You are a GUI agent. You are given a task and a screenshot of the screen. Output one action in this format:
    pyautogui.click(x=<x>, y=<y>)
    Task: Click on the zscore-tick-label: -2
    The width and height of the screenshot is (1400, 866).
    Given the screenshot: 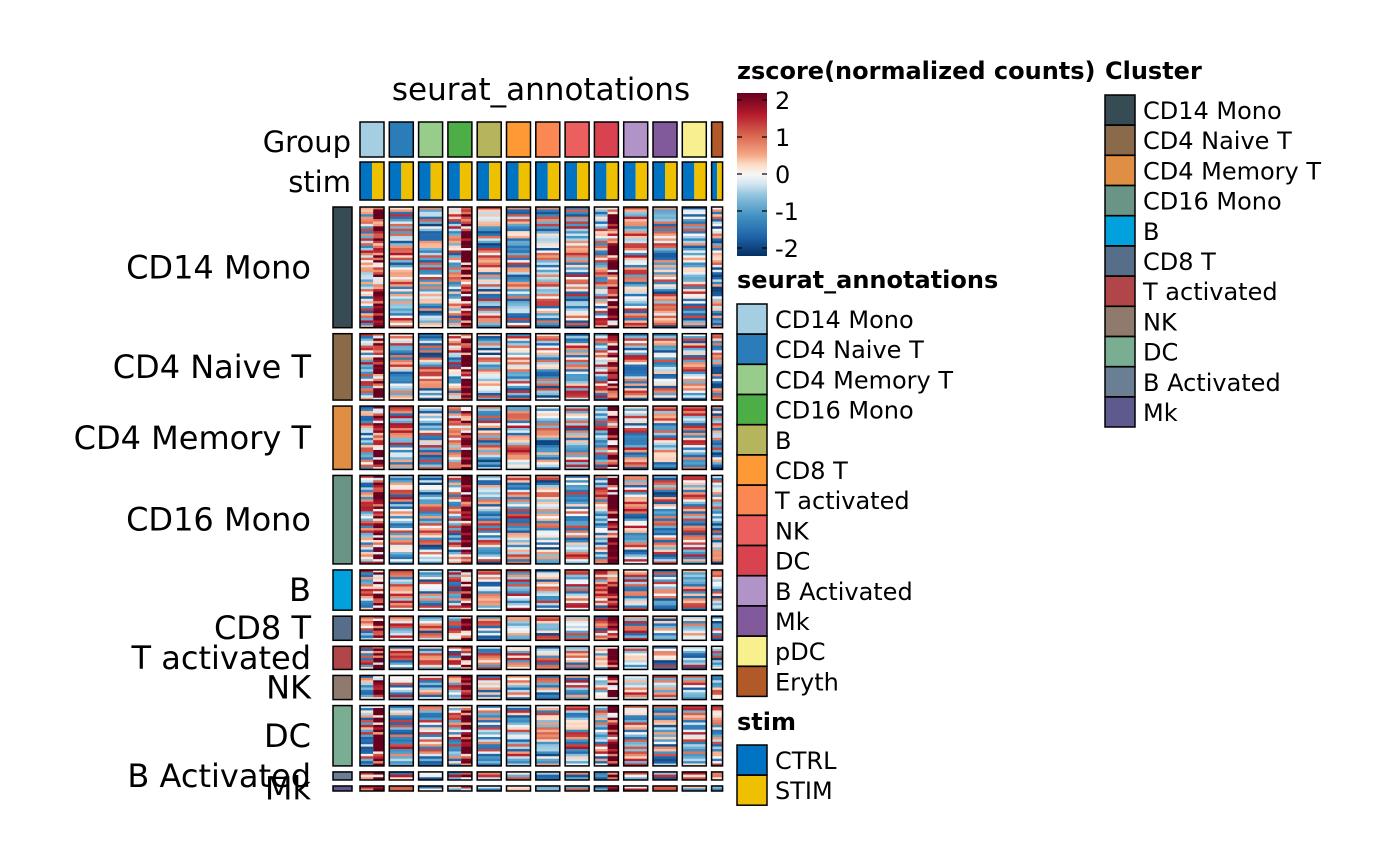 What is the action you would take?
    pyautogui.click(x=787, y=249)
    